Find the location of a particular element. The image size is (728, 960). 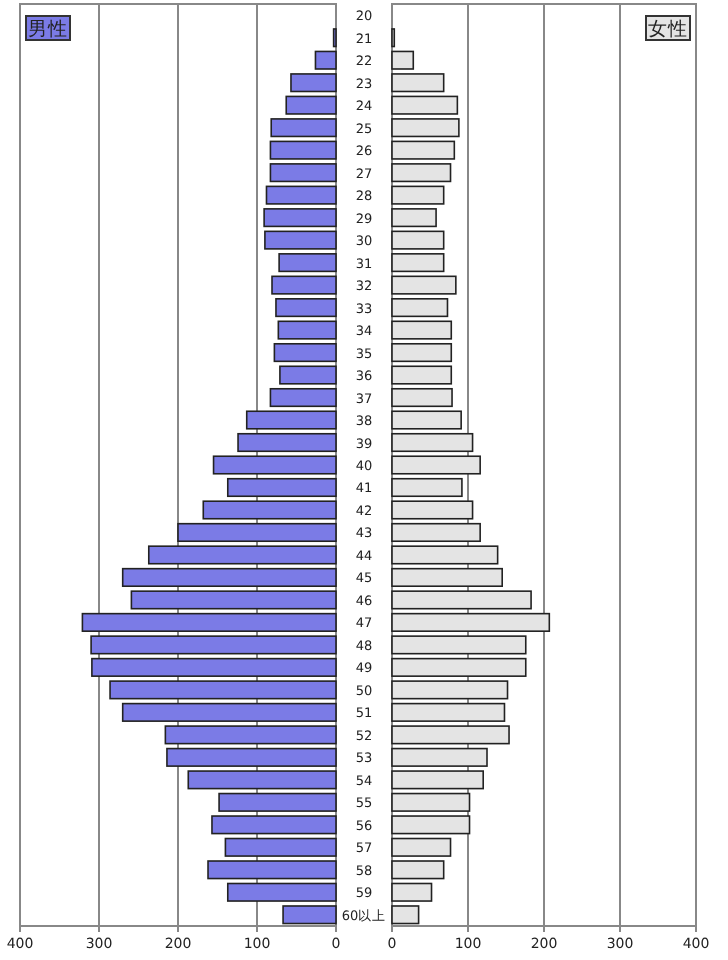

legend: 男性 is located at coordinates (48, 28).